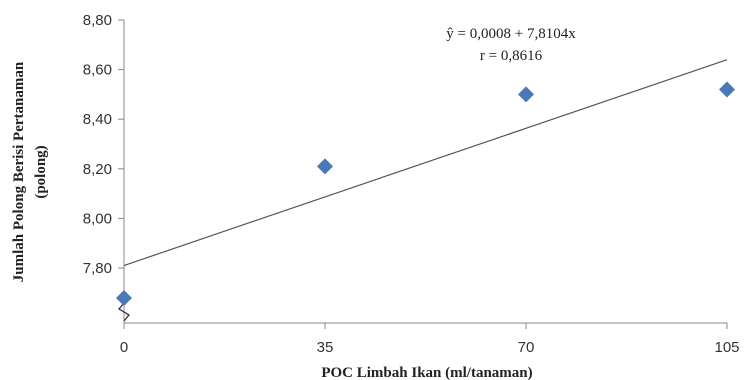  Describe the element at coordinates (426, 372) in the screenshot. I see `x-axis-title: POC Limbah Ikan (ml/tanaman)` at that location.